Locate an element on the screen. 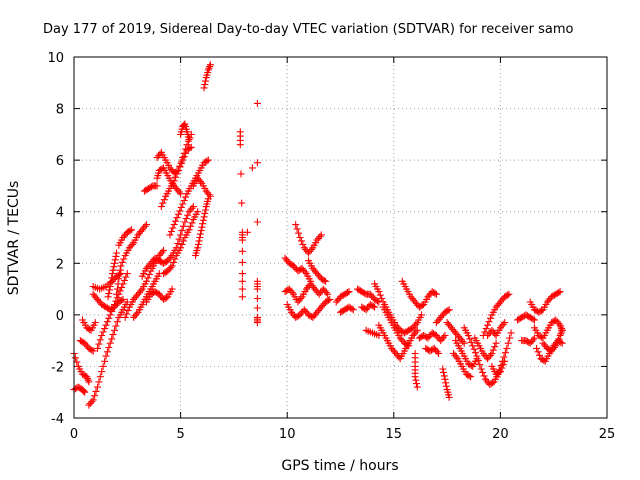  x-tick-label: 20 is located at coordinates (500, 434).